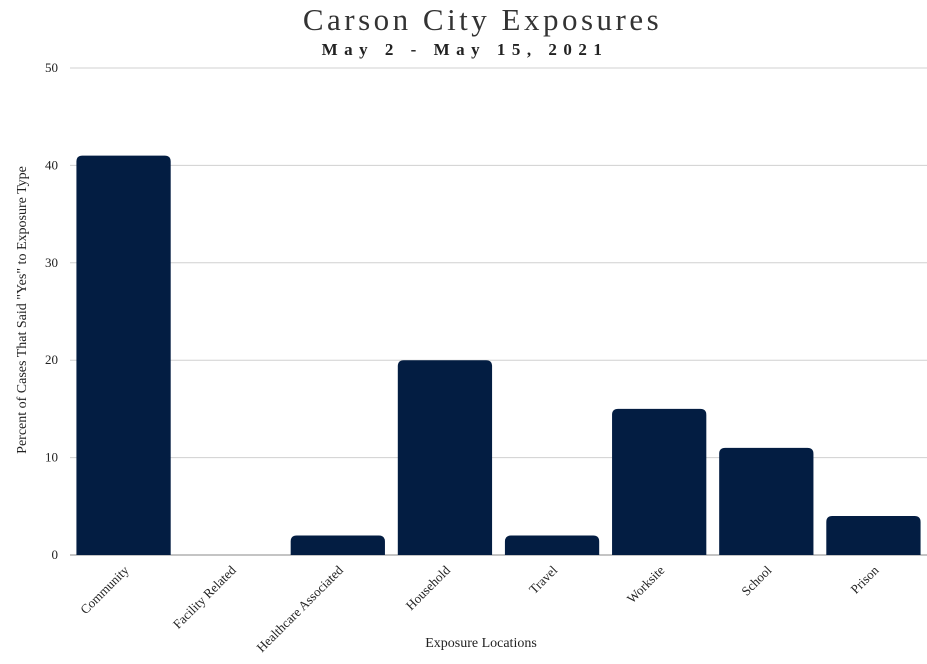  Describe the element at coordinates (481, 643) in the screenshot. I see `x-axis-label: Exposure Locations` at that location.